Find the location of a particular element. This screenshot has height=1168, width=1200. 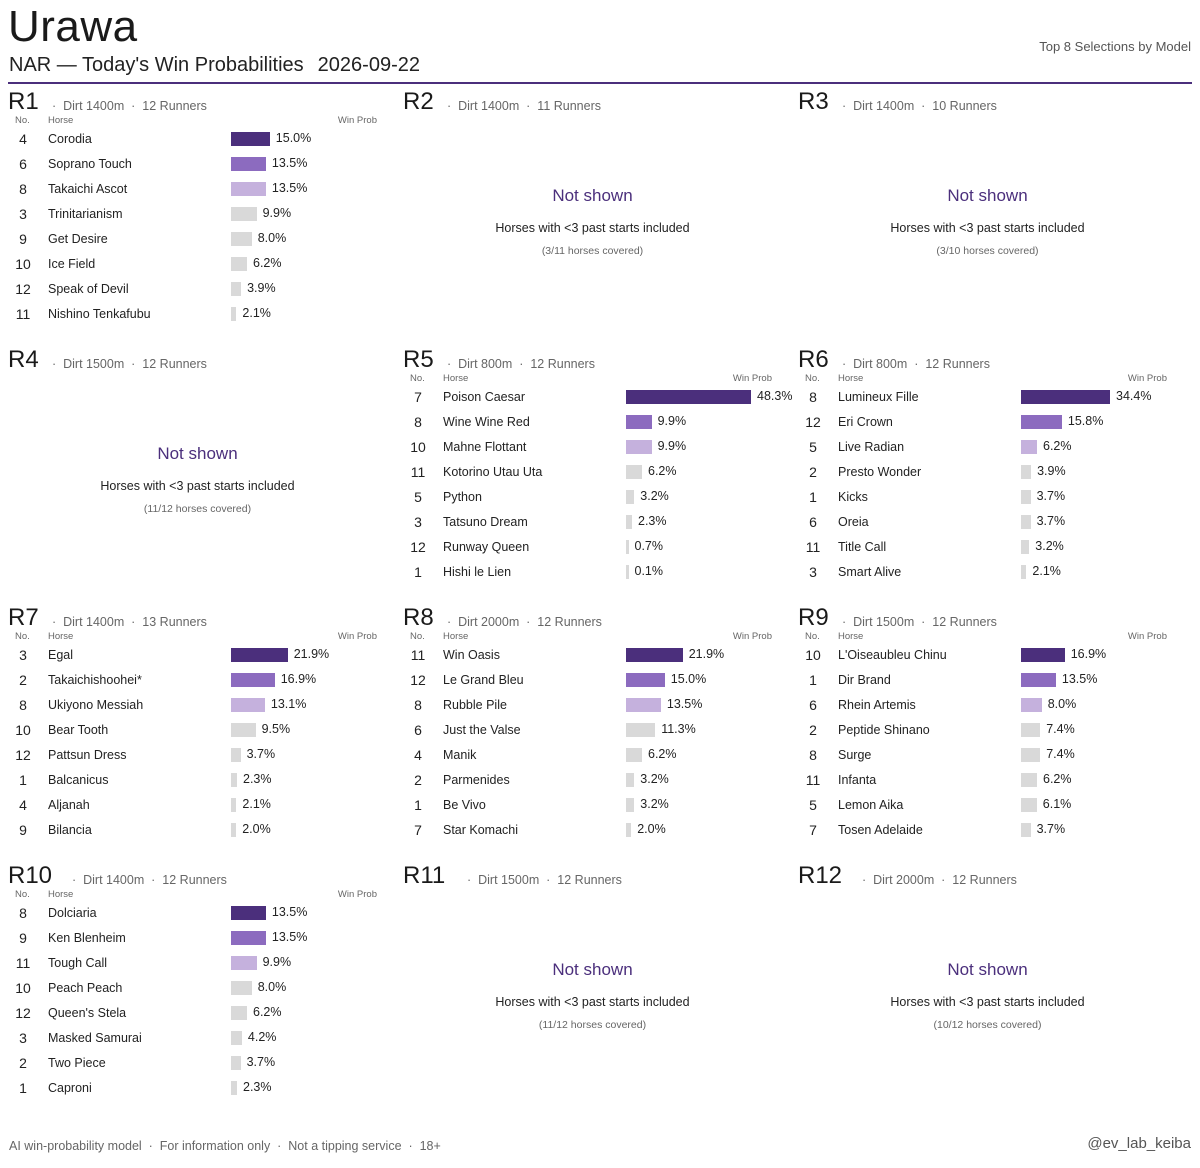

runner-row: 7 Tosen Adelaide 3.7% is located at coordinates (987, 830).